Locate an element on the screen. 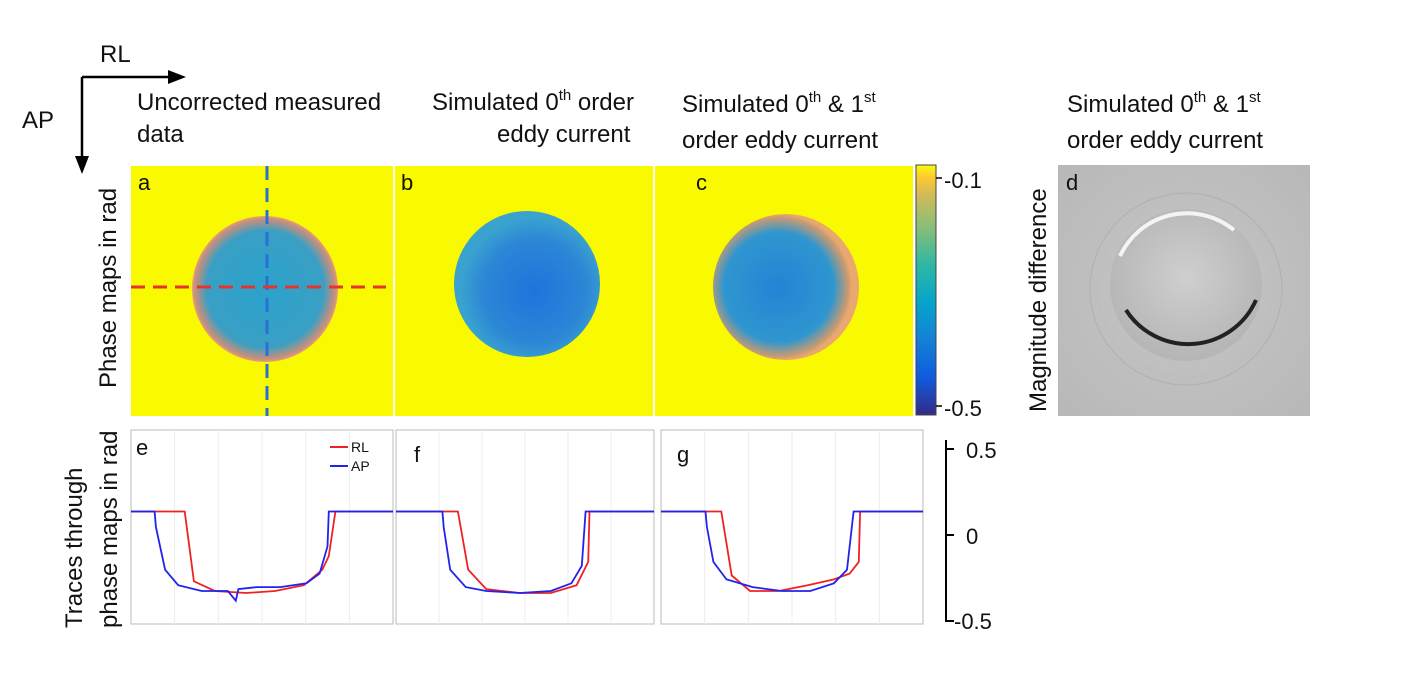 This screenshot has height=689, width=1413. series-line-ap-e is located at coordinates (262, 556).